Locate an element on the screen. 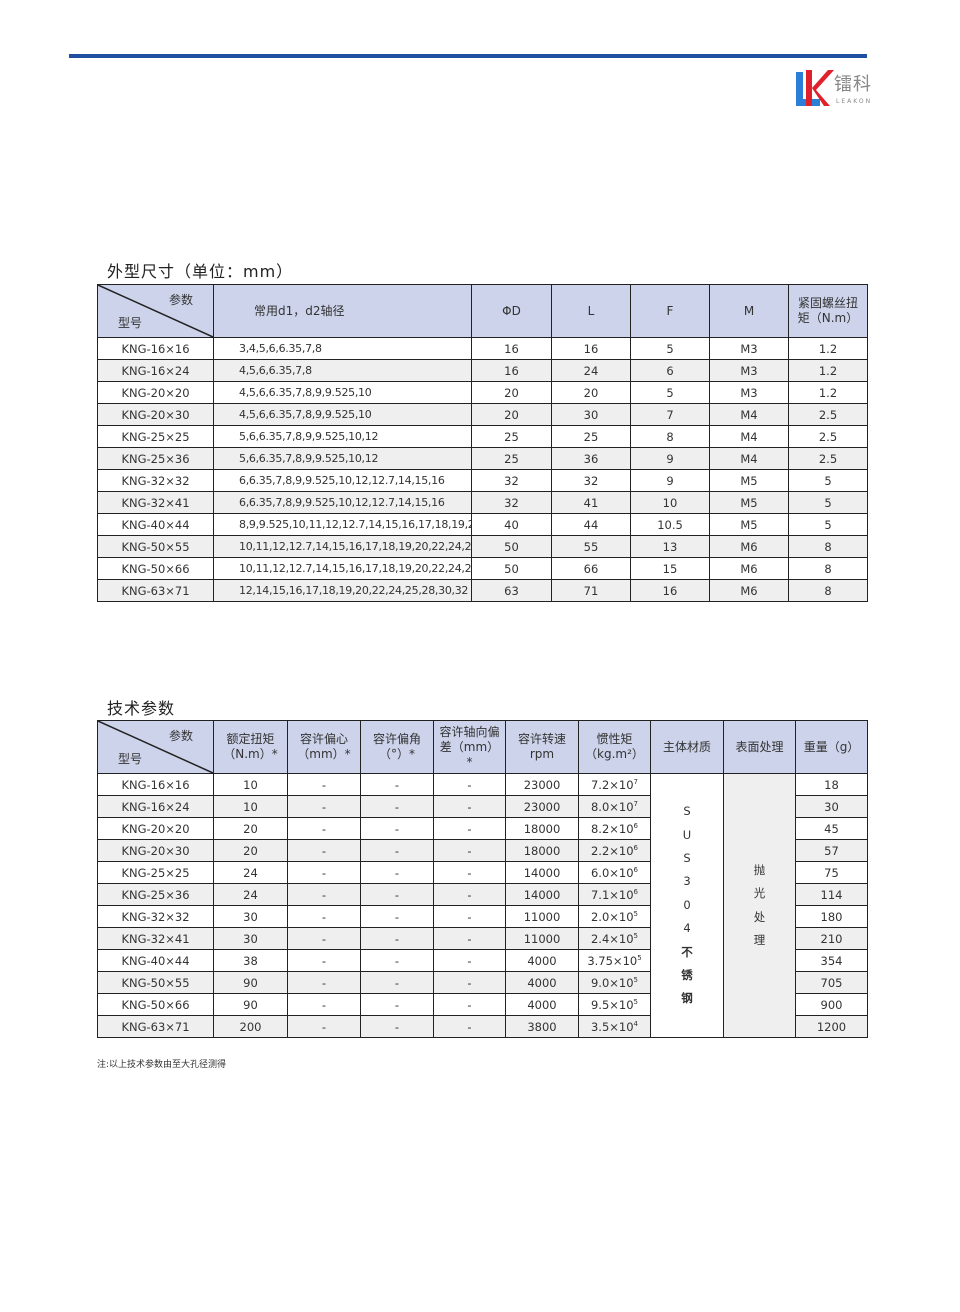 Image resolution: width=960 pixels, height=1312 pixels. table-row: KNG-20×30 20- - -18000 2.2×106 57 is located at coordinates (482, 850).